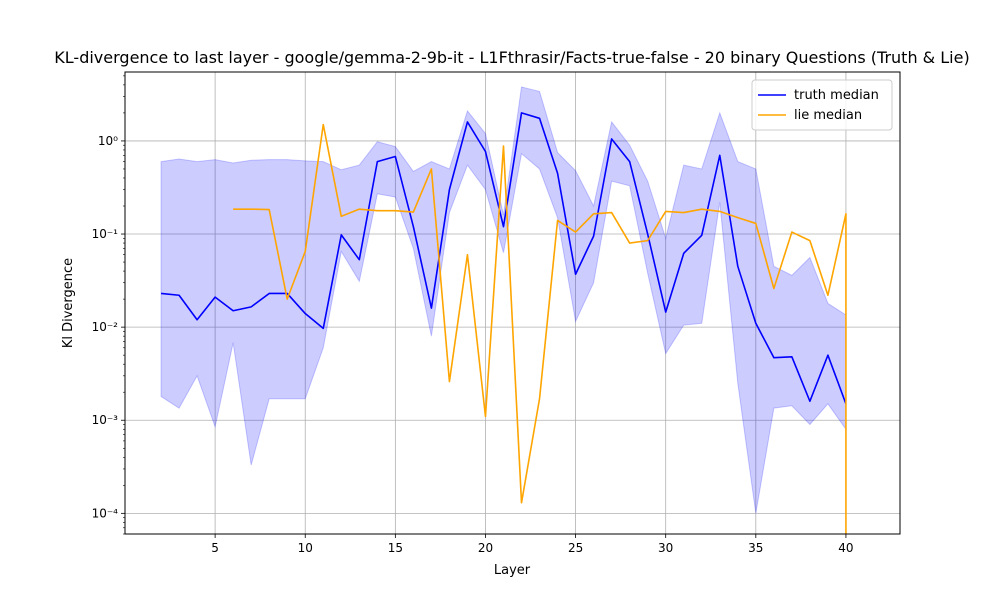 The width and height of the screenshot is (1000, 600). Describe the element at coordinates (828, 115) in the screenshot. I see `legend-label: lie median` at that location.